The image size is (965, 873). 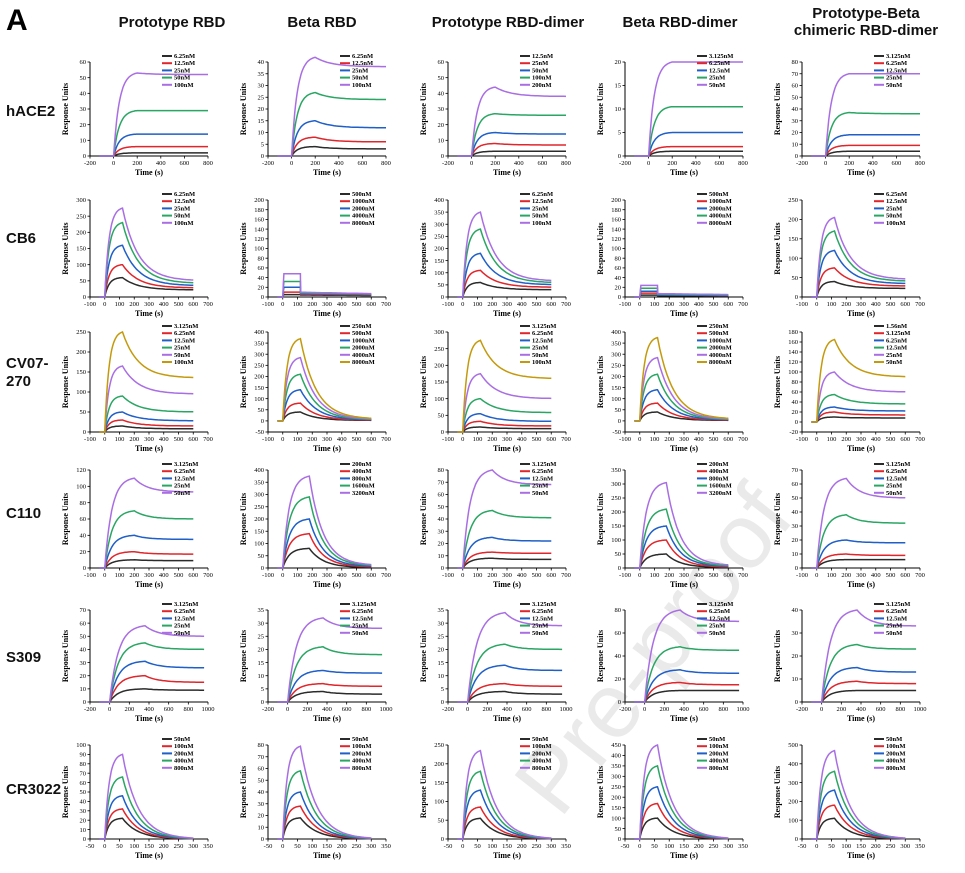 What do you see at coordinates (478, 439) in the screenshot?
I see `x-tick-label: 100` at bounding box center [478, 439].